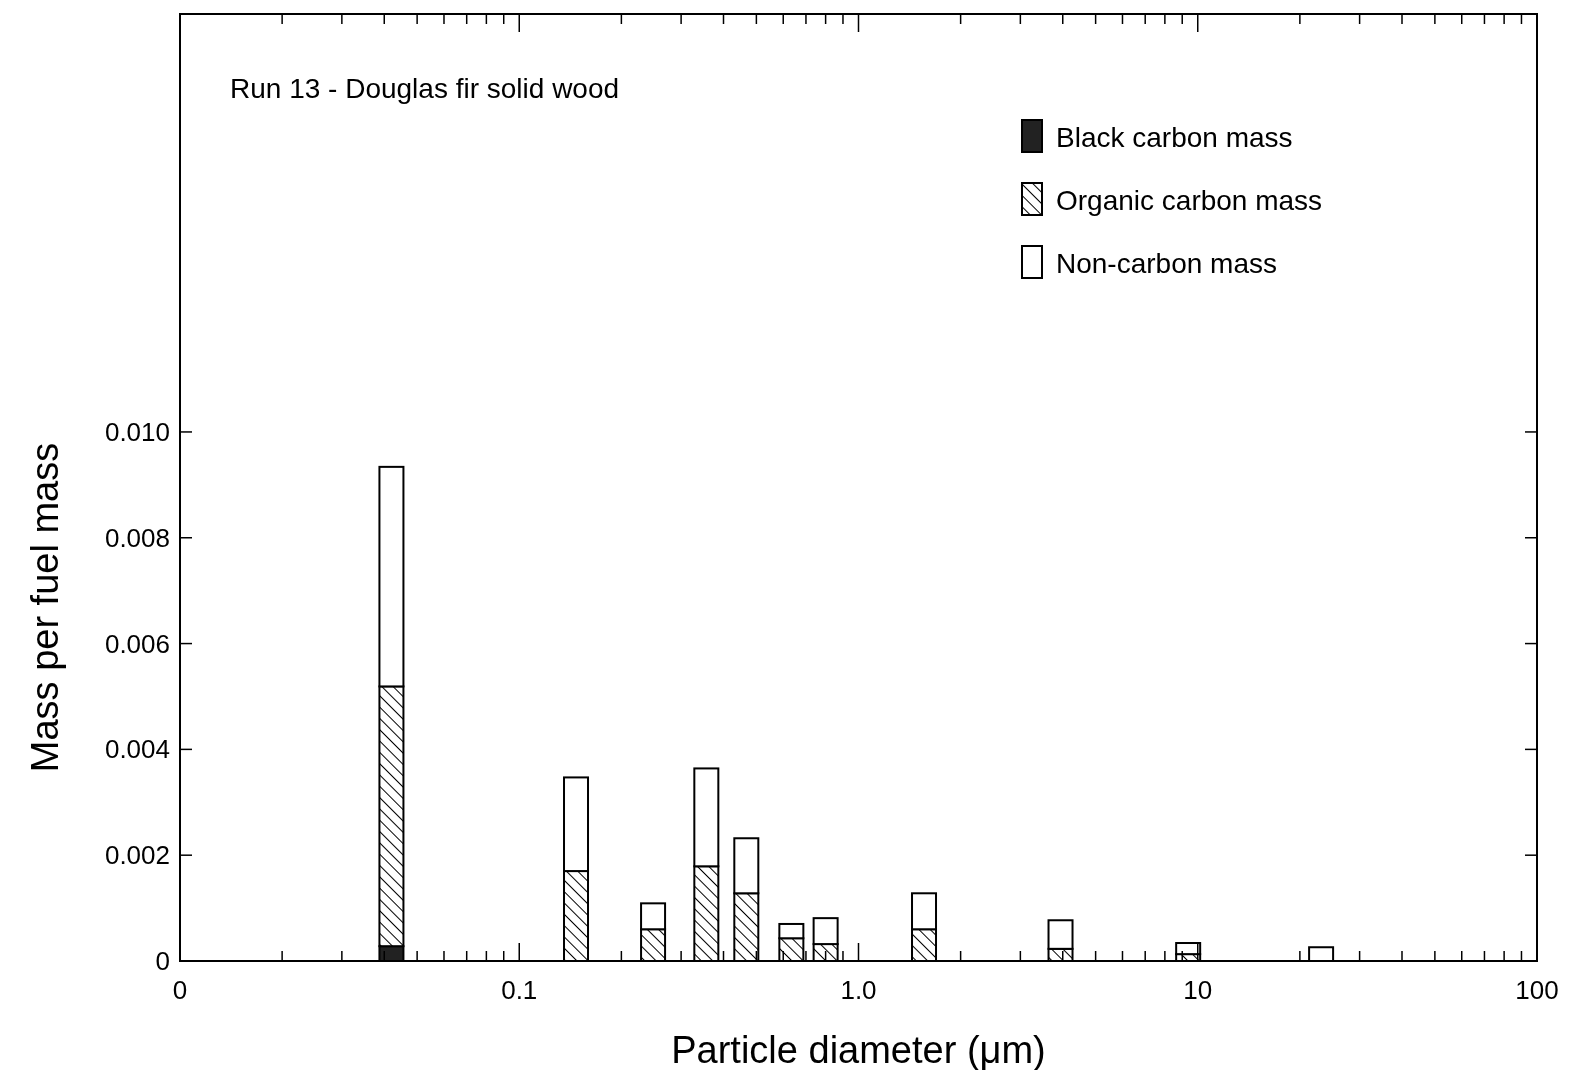  Describe the element at coordinates (137, 643) in the screenshot. I see `y-tick-label: 0.006` at that location.